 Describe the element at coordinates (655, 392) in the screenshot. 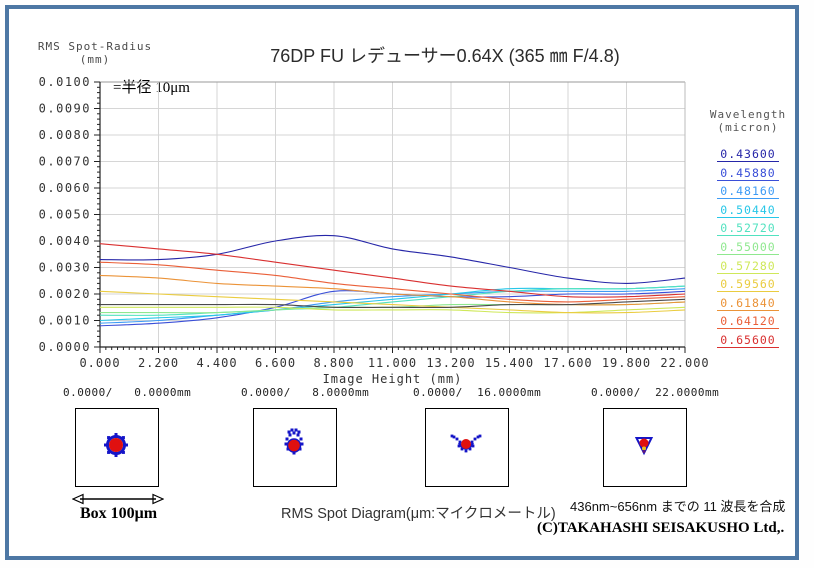

I see `spot-field-label: 0.0000/ 22.0000mm` at that location.